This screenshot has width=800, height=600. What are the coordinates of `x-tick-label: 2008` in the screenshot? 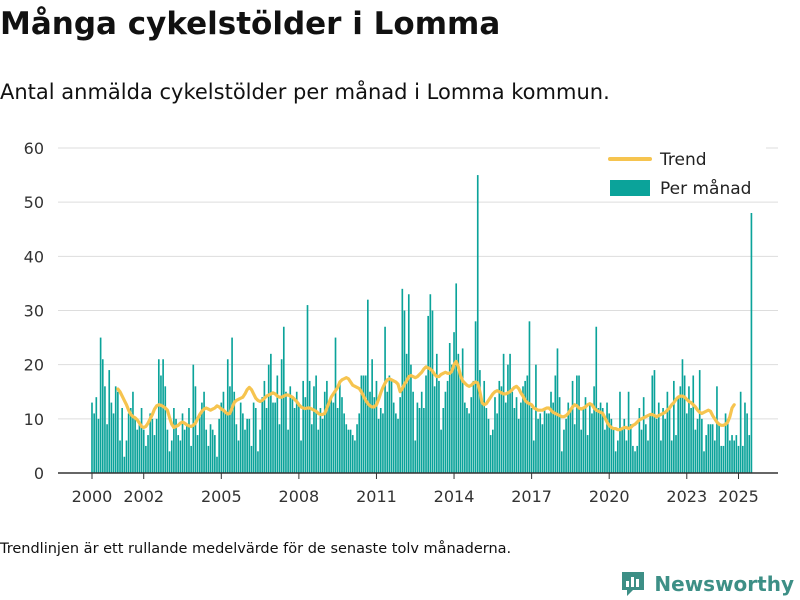 It's located at (299, 496).